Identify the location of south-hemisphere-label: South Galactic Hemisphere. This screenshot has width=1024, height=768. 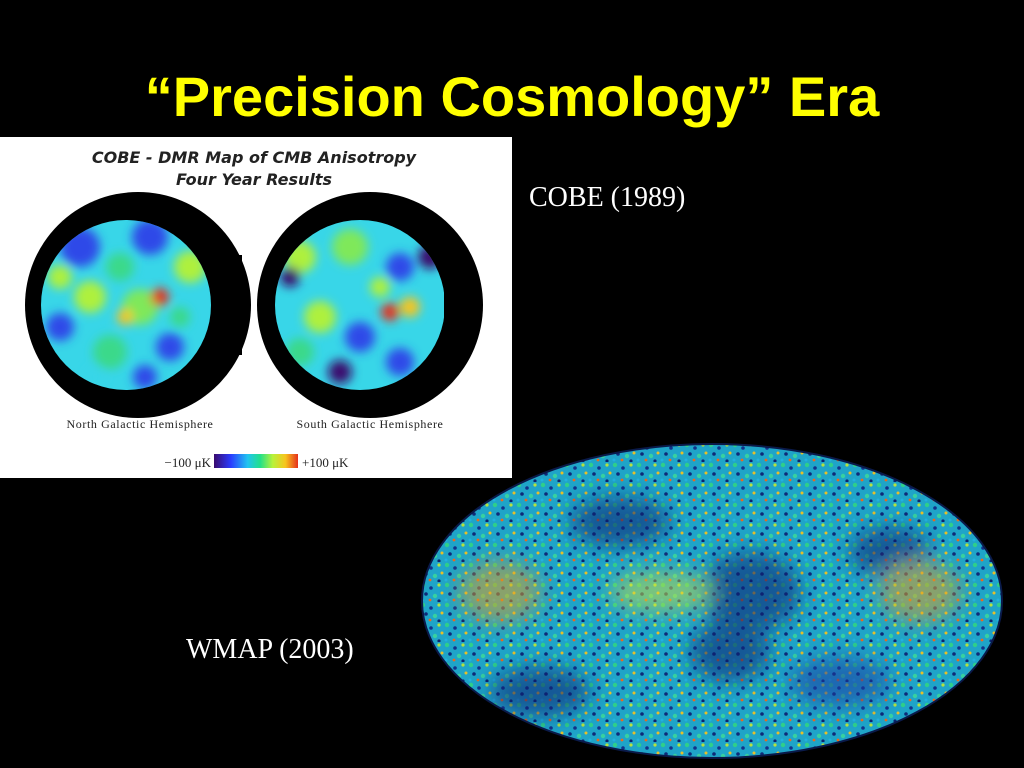
(370, 424).